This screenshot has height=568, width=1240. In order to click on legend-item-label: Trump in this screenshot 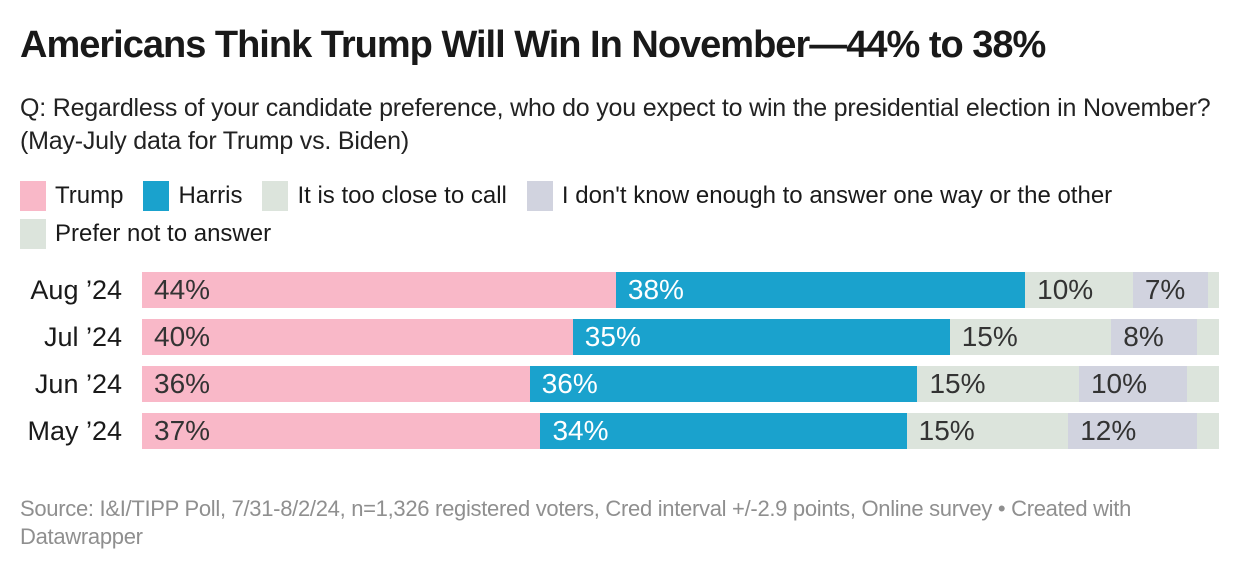, I will do `click(89, 195)`.